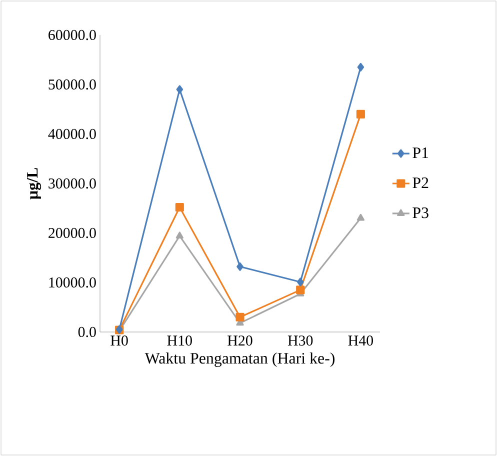 The height and width of the screenshot is (456, 497). What do you see at coordinates (360, 341) in the screenshot?
I see `x-tick-label: H40` at bounding box center [360, 341].